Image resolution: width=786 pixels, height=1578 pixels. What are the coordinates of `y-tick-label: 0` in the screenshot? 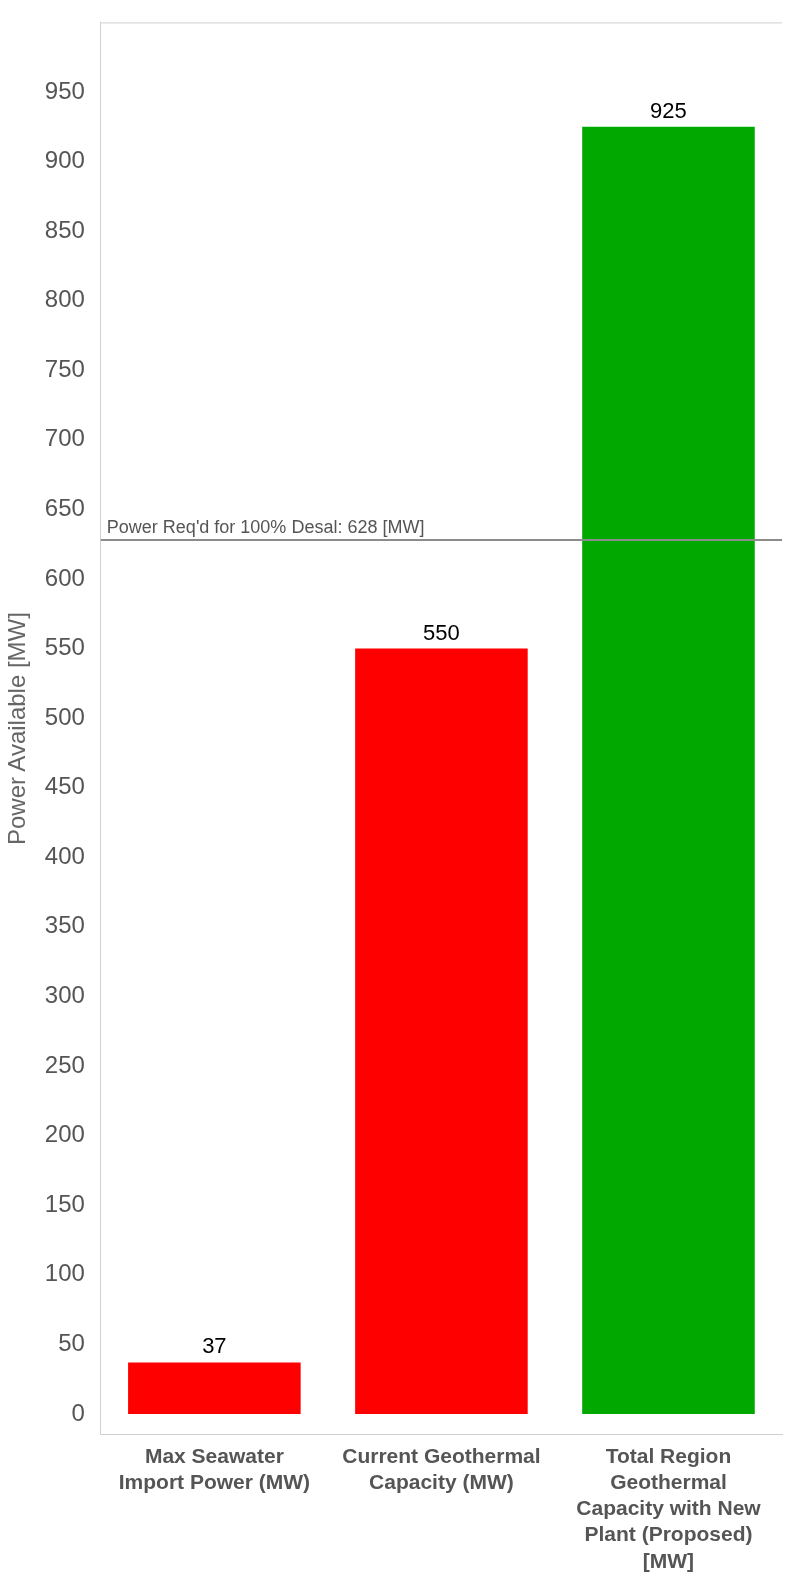 It's located at (78, 1412).